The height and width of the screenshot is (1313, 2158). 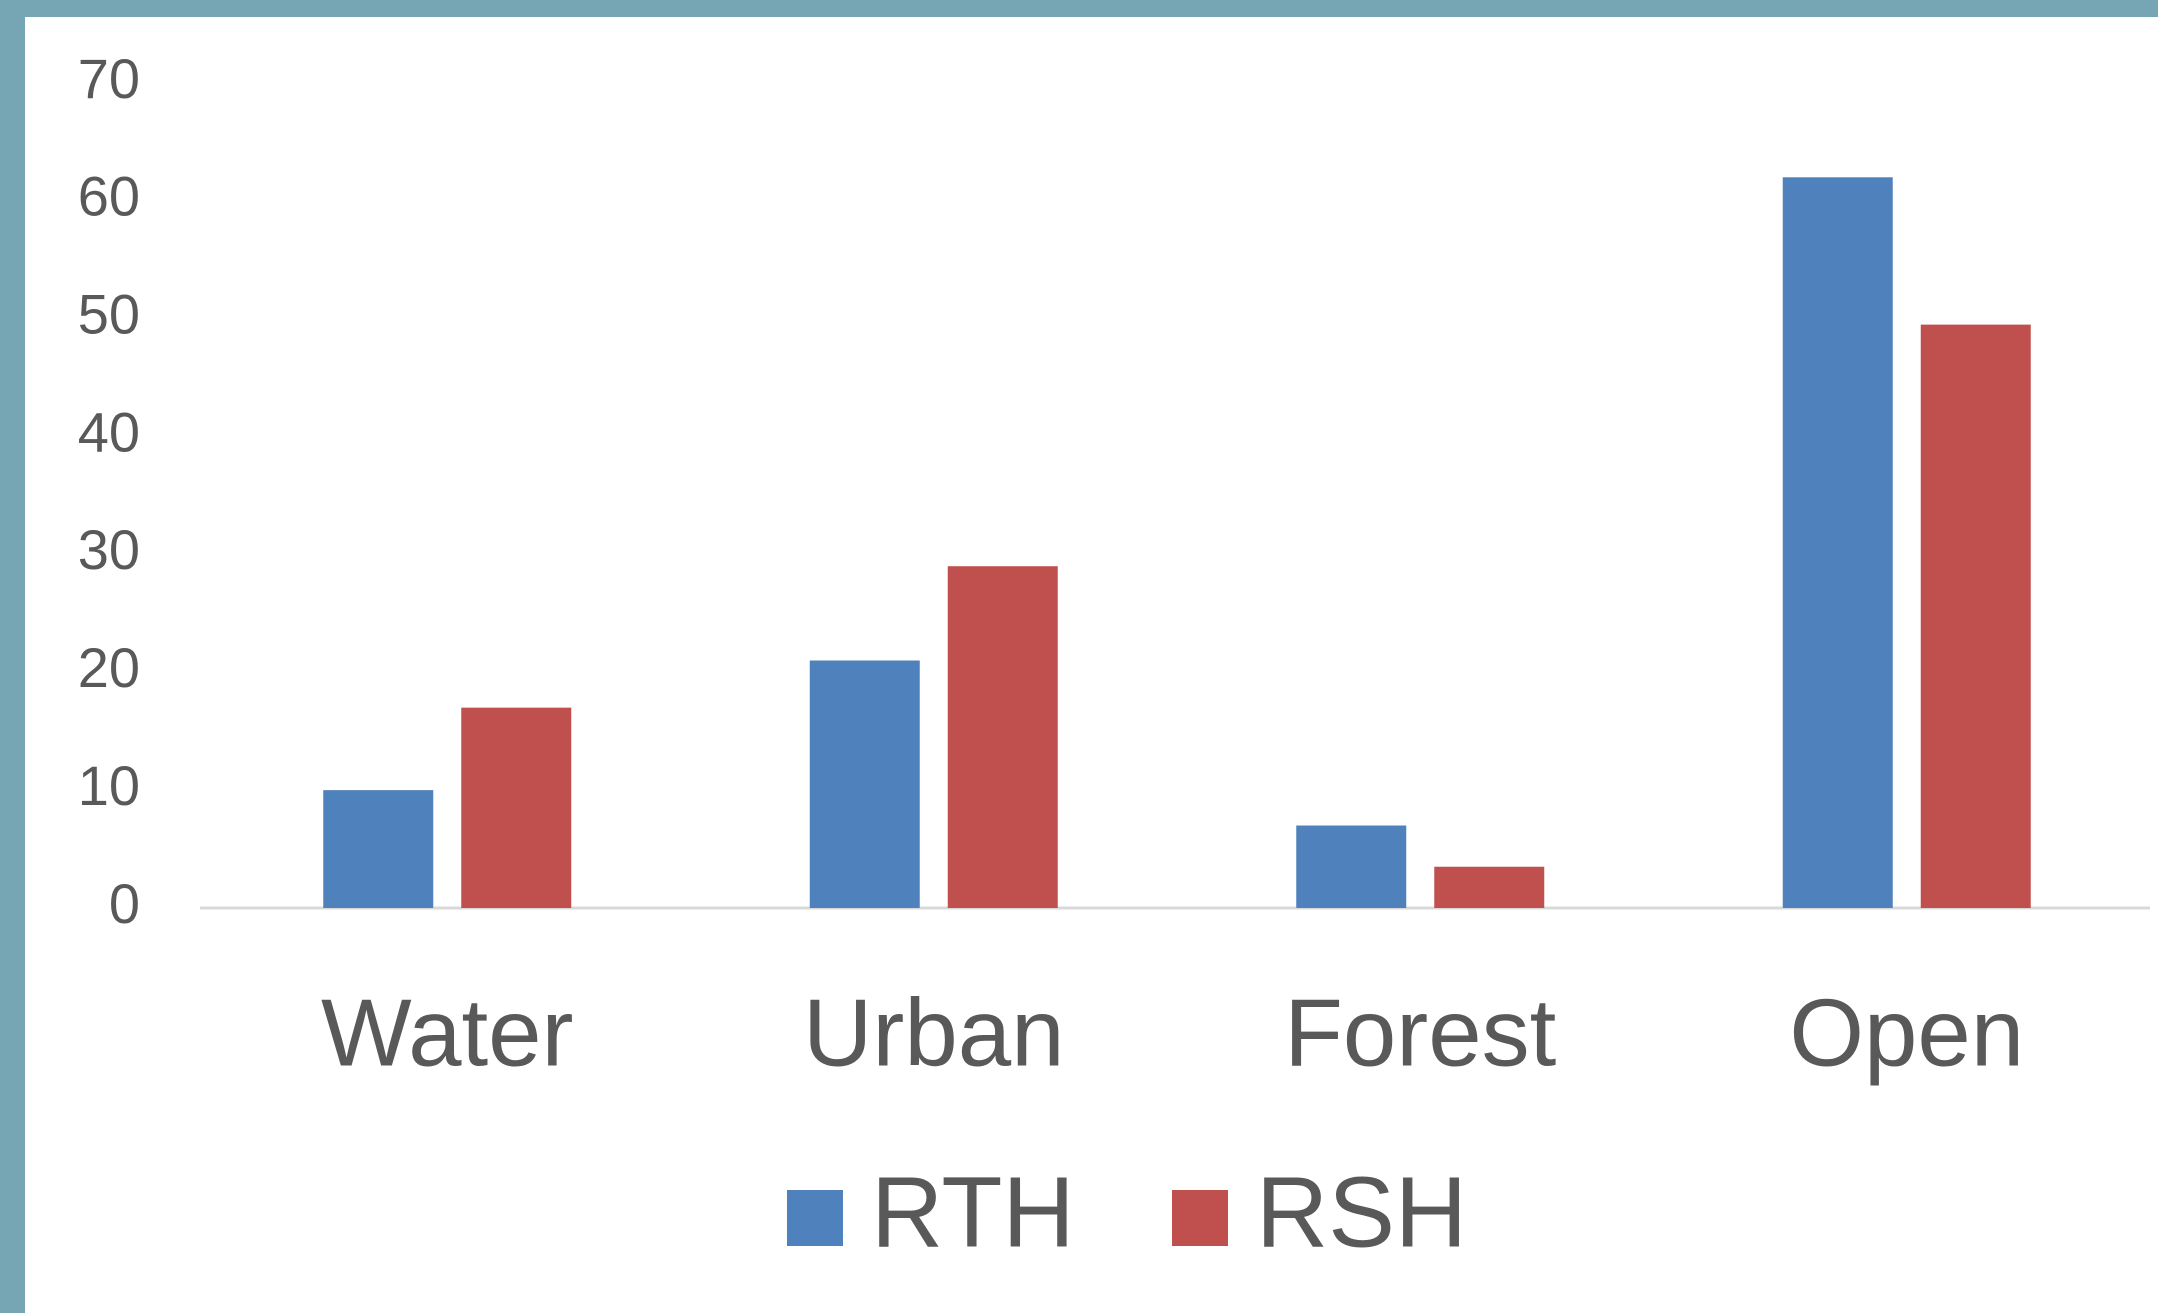 What do you see at coordinates (1079, 8) in the screenshot?
I see `frame-top` at bounding box center [1079, 8].